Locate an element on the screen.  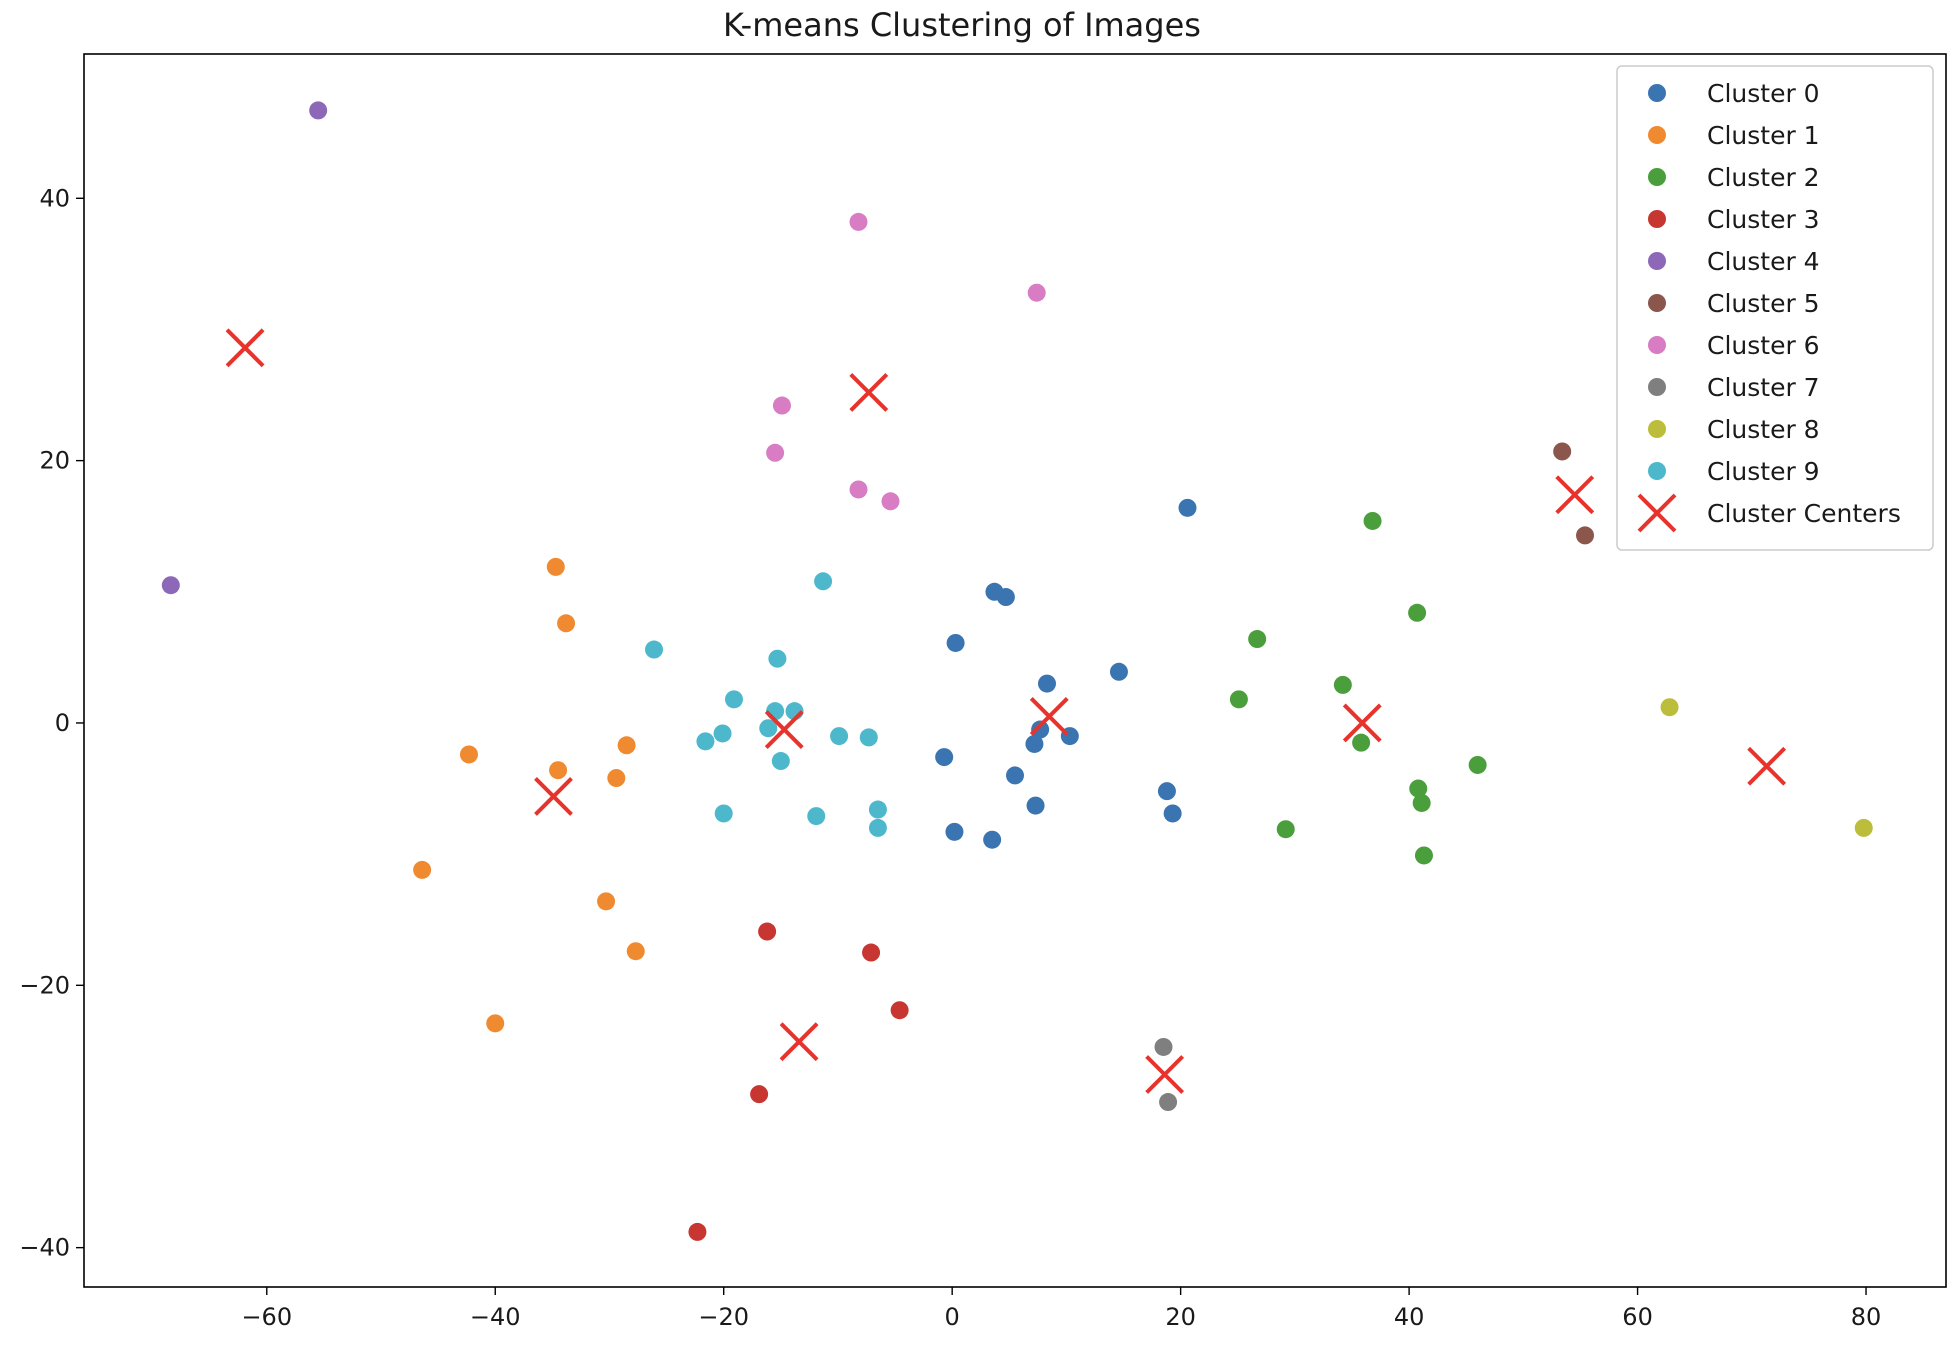
x-tick-label: −60 is located at coordinates (266, 1317).